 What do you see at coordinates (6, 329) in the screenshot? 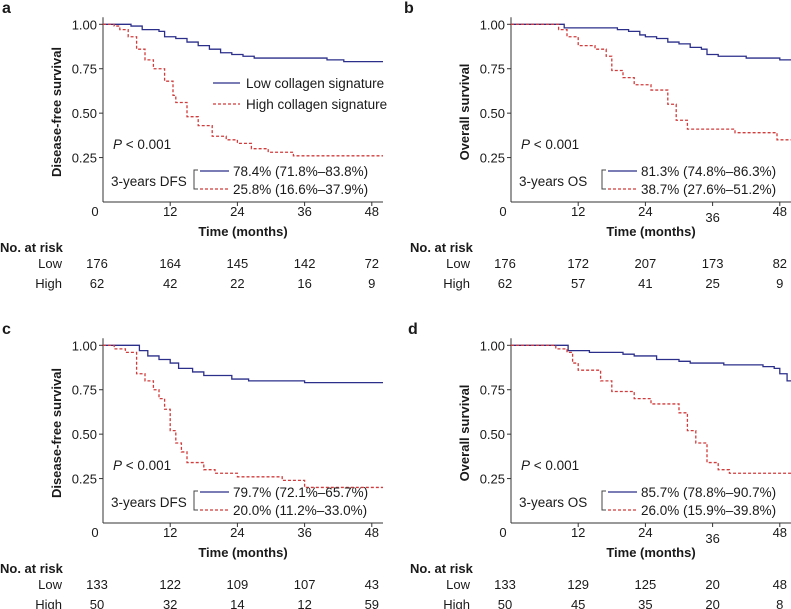
I see `panel-letter: c` at bounding box center [6, 329].